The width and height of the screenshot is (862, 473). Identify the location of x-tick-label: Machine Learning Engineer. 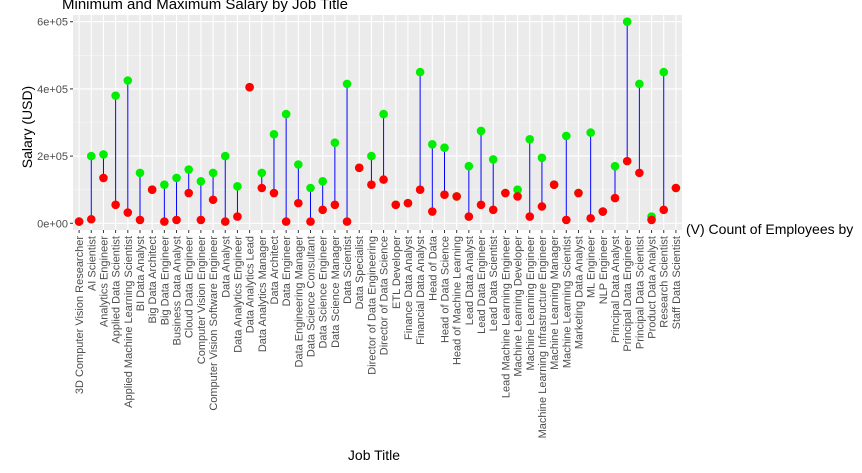
(531, 303).